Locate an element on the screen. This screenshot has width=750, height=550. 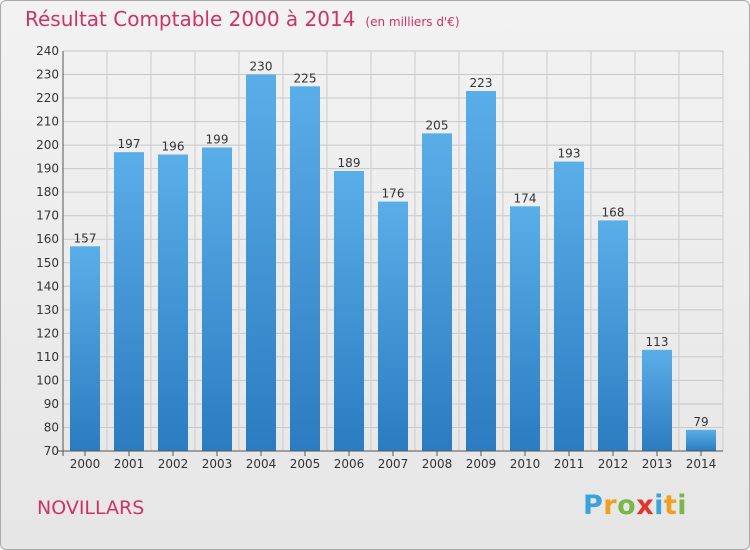
x-tick-label: 2007 is located at coordinates (393, 464).